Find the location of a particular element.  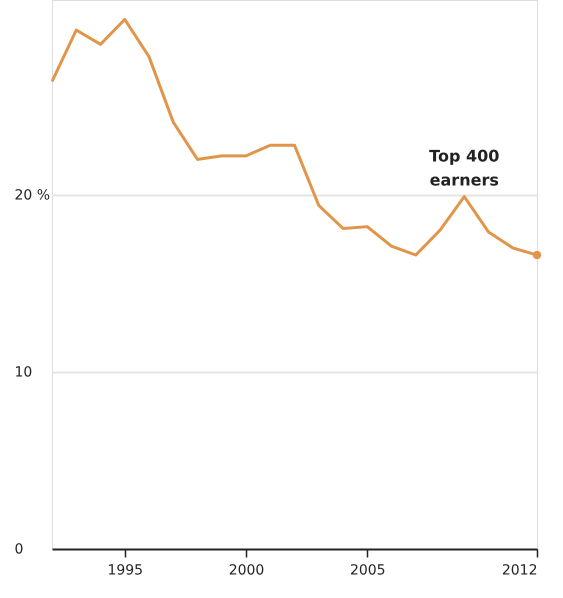

annotation: Top 400 earners is located at coordinates (464, 168).